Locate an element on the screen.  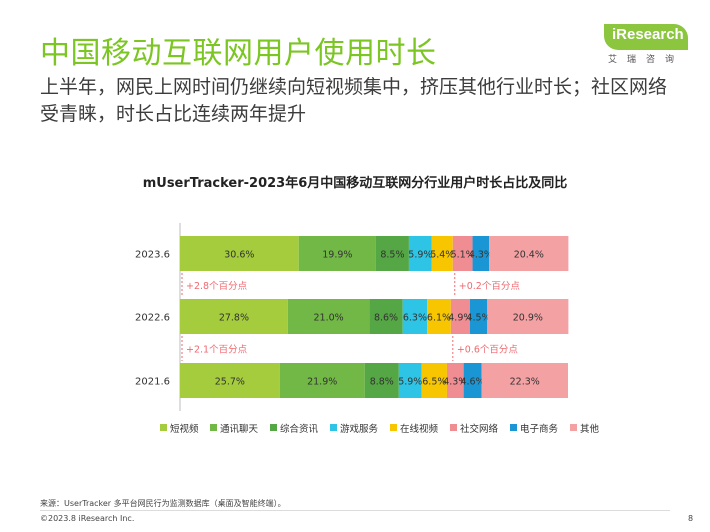
bar-segment-2021.6-e59ca8e7babfe8a786e9a291 is located at coordinates (434, 380).